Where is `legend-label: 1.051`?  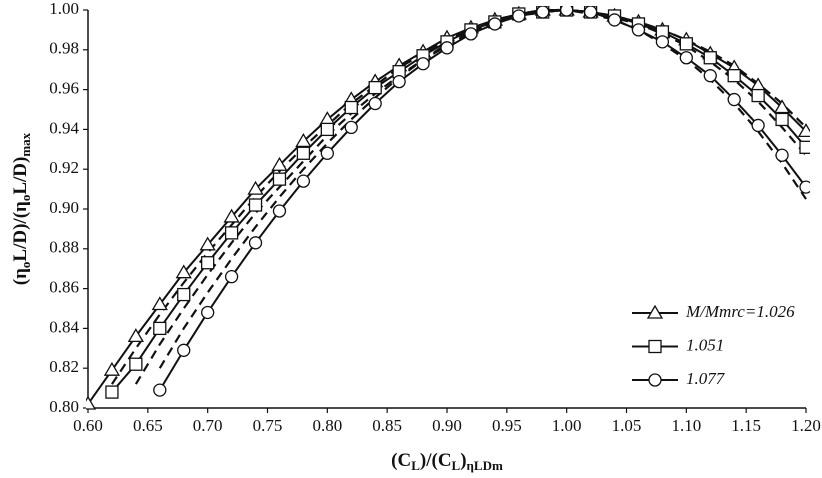 legend-label: 1.051 is located at coordinates (705, 344).